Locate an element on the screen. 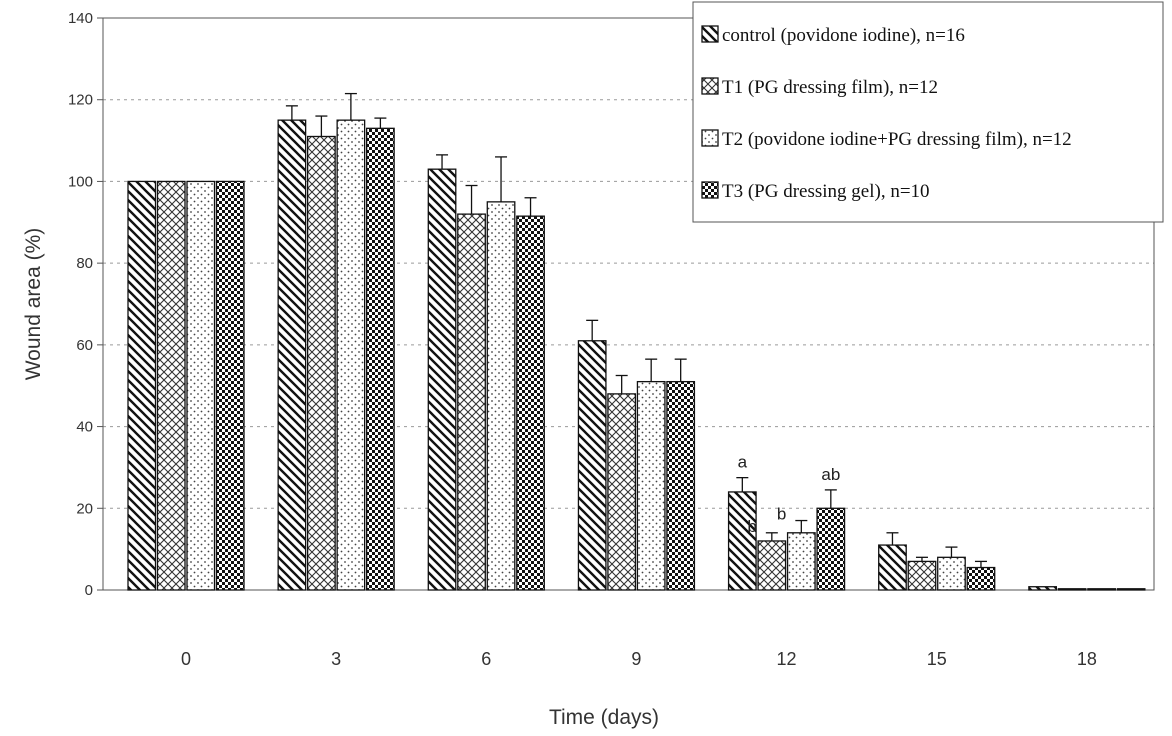 The width and height of the screenshot is (1172, 736). x-tick-label: 6 is located at coordinates (486, 659).